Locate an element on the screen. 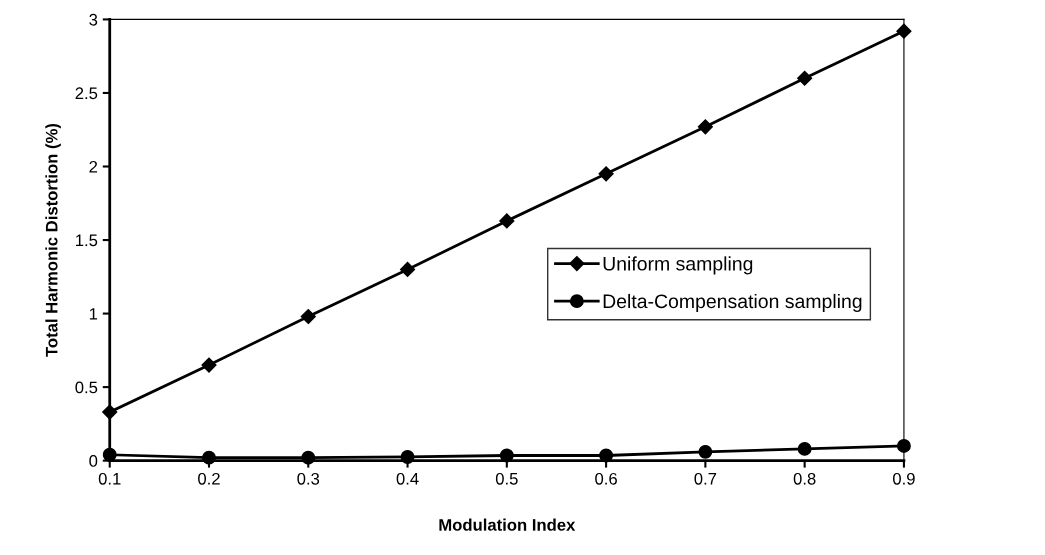 This screenshot has width=1045, height=555. y-tick-label: 2.5 is located at coordinates (86, 93).